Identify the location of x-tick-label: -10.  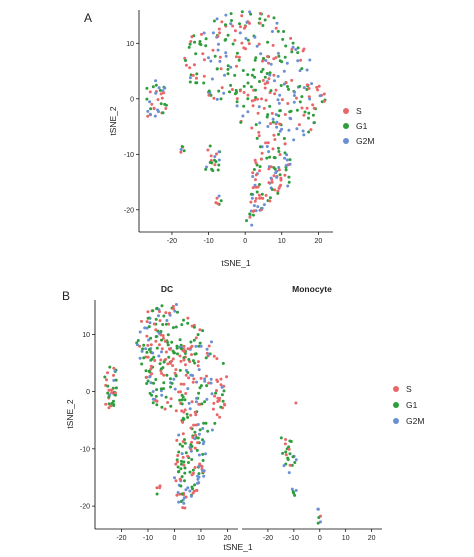
(208, 241).